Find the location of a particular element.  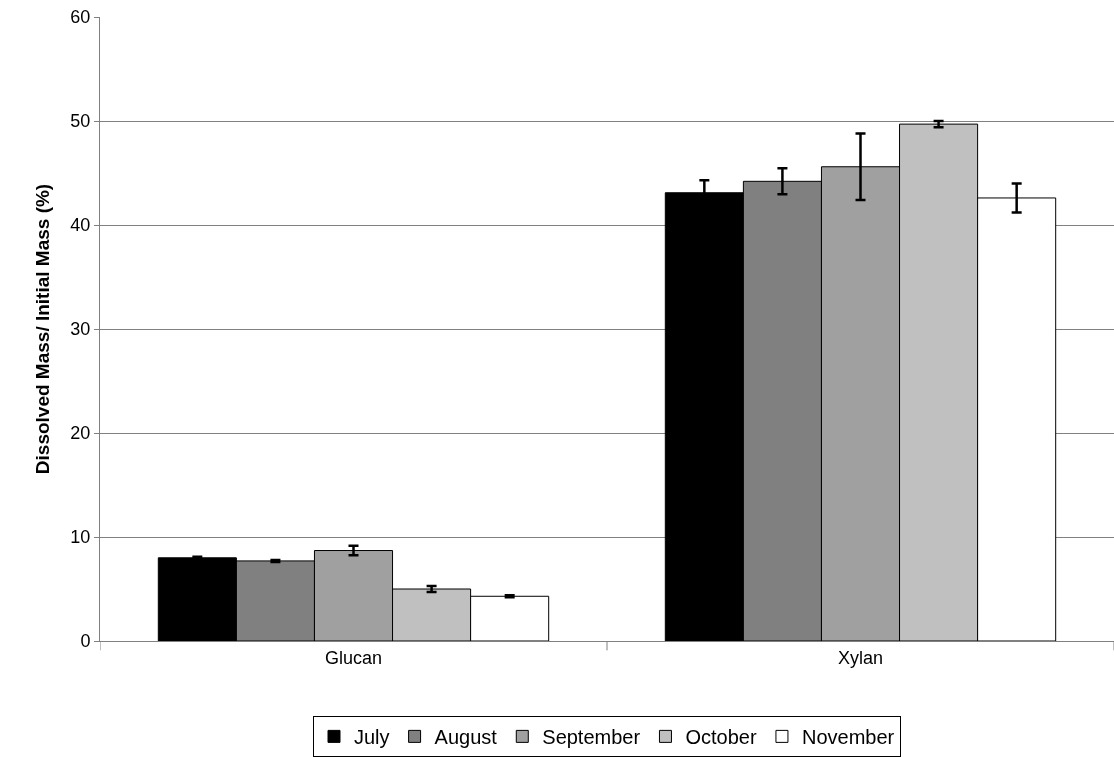

y-tick-label: 30 is located at coordinates (80, 329).